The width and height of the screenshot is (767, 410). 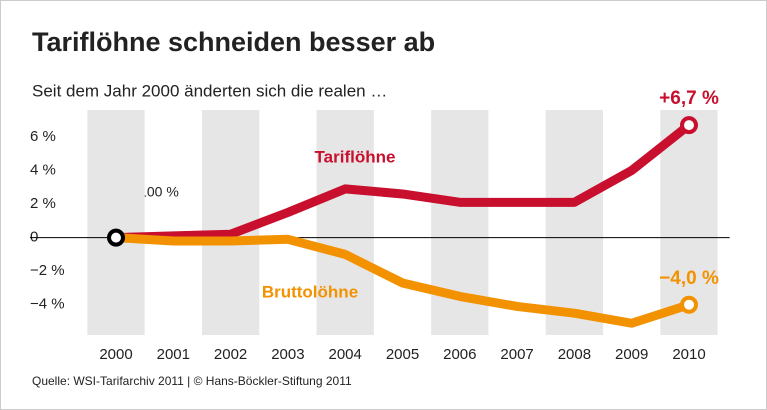 I want to click on x-tick-label: 2005, so click(x=402, y=354).